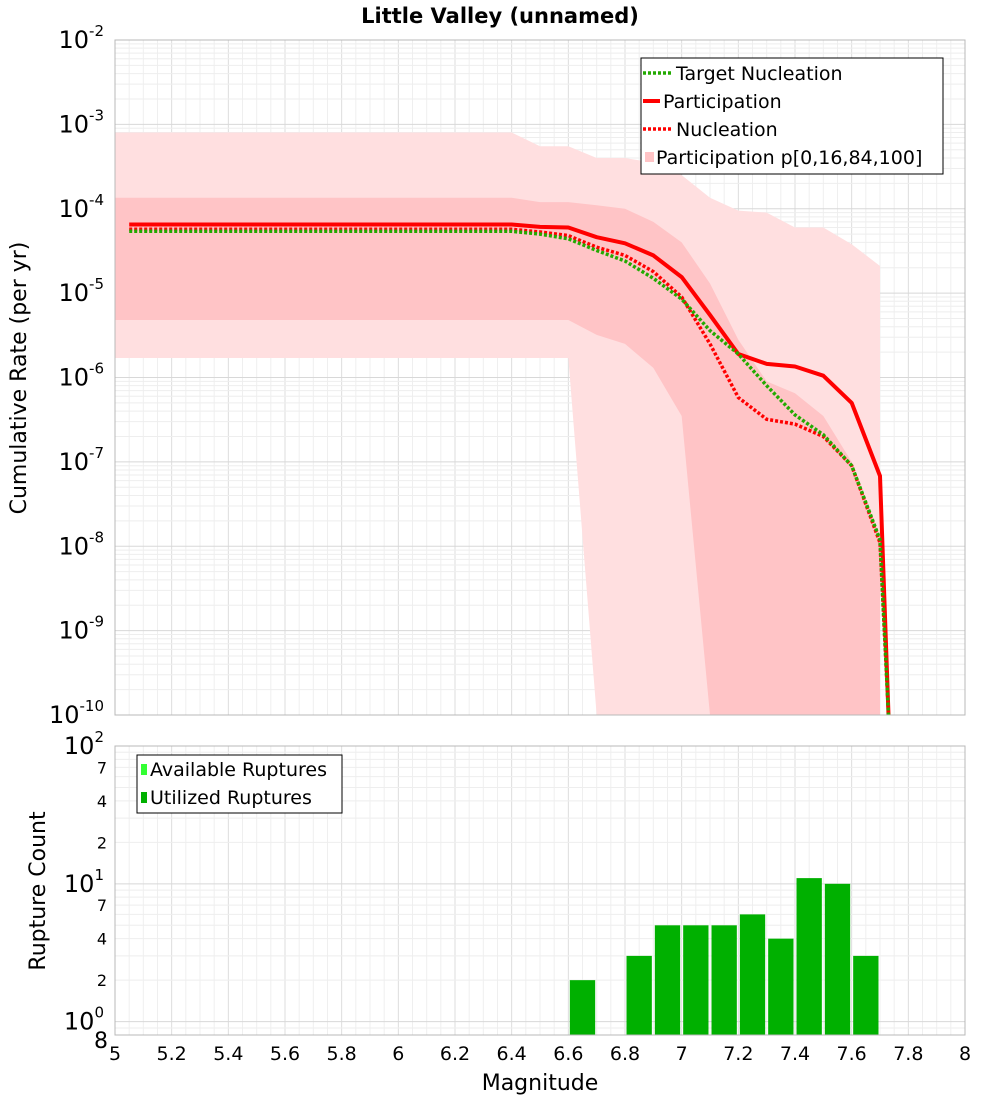 The width and height of the screenshot is (1000, 1100). I want to click on legend-swatch-available-ruptures, so click(144, 769).